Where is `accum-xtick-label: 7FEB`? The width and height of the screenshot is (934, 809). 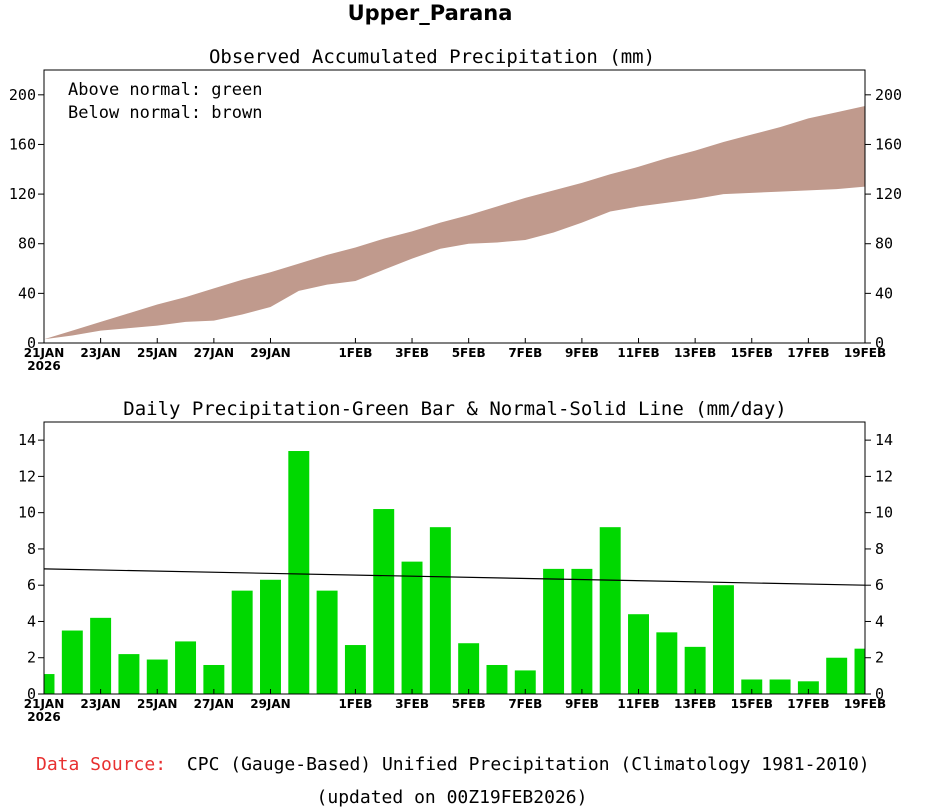
accum-xtick-label: 7FEB is located at coordinates (525, 353).